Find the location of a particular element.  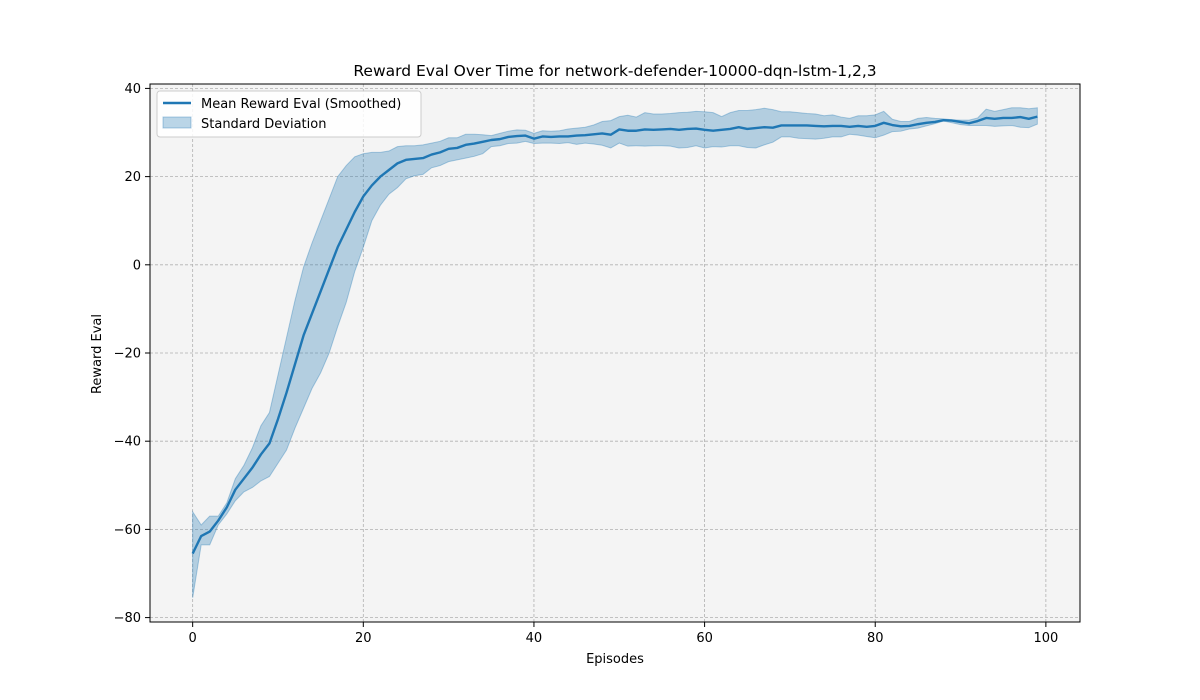

legend-box is located at coordinates (289, 114).